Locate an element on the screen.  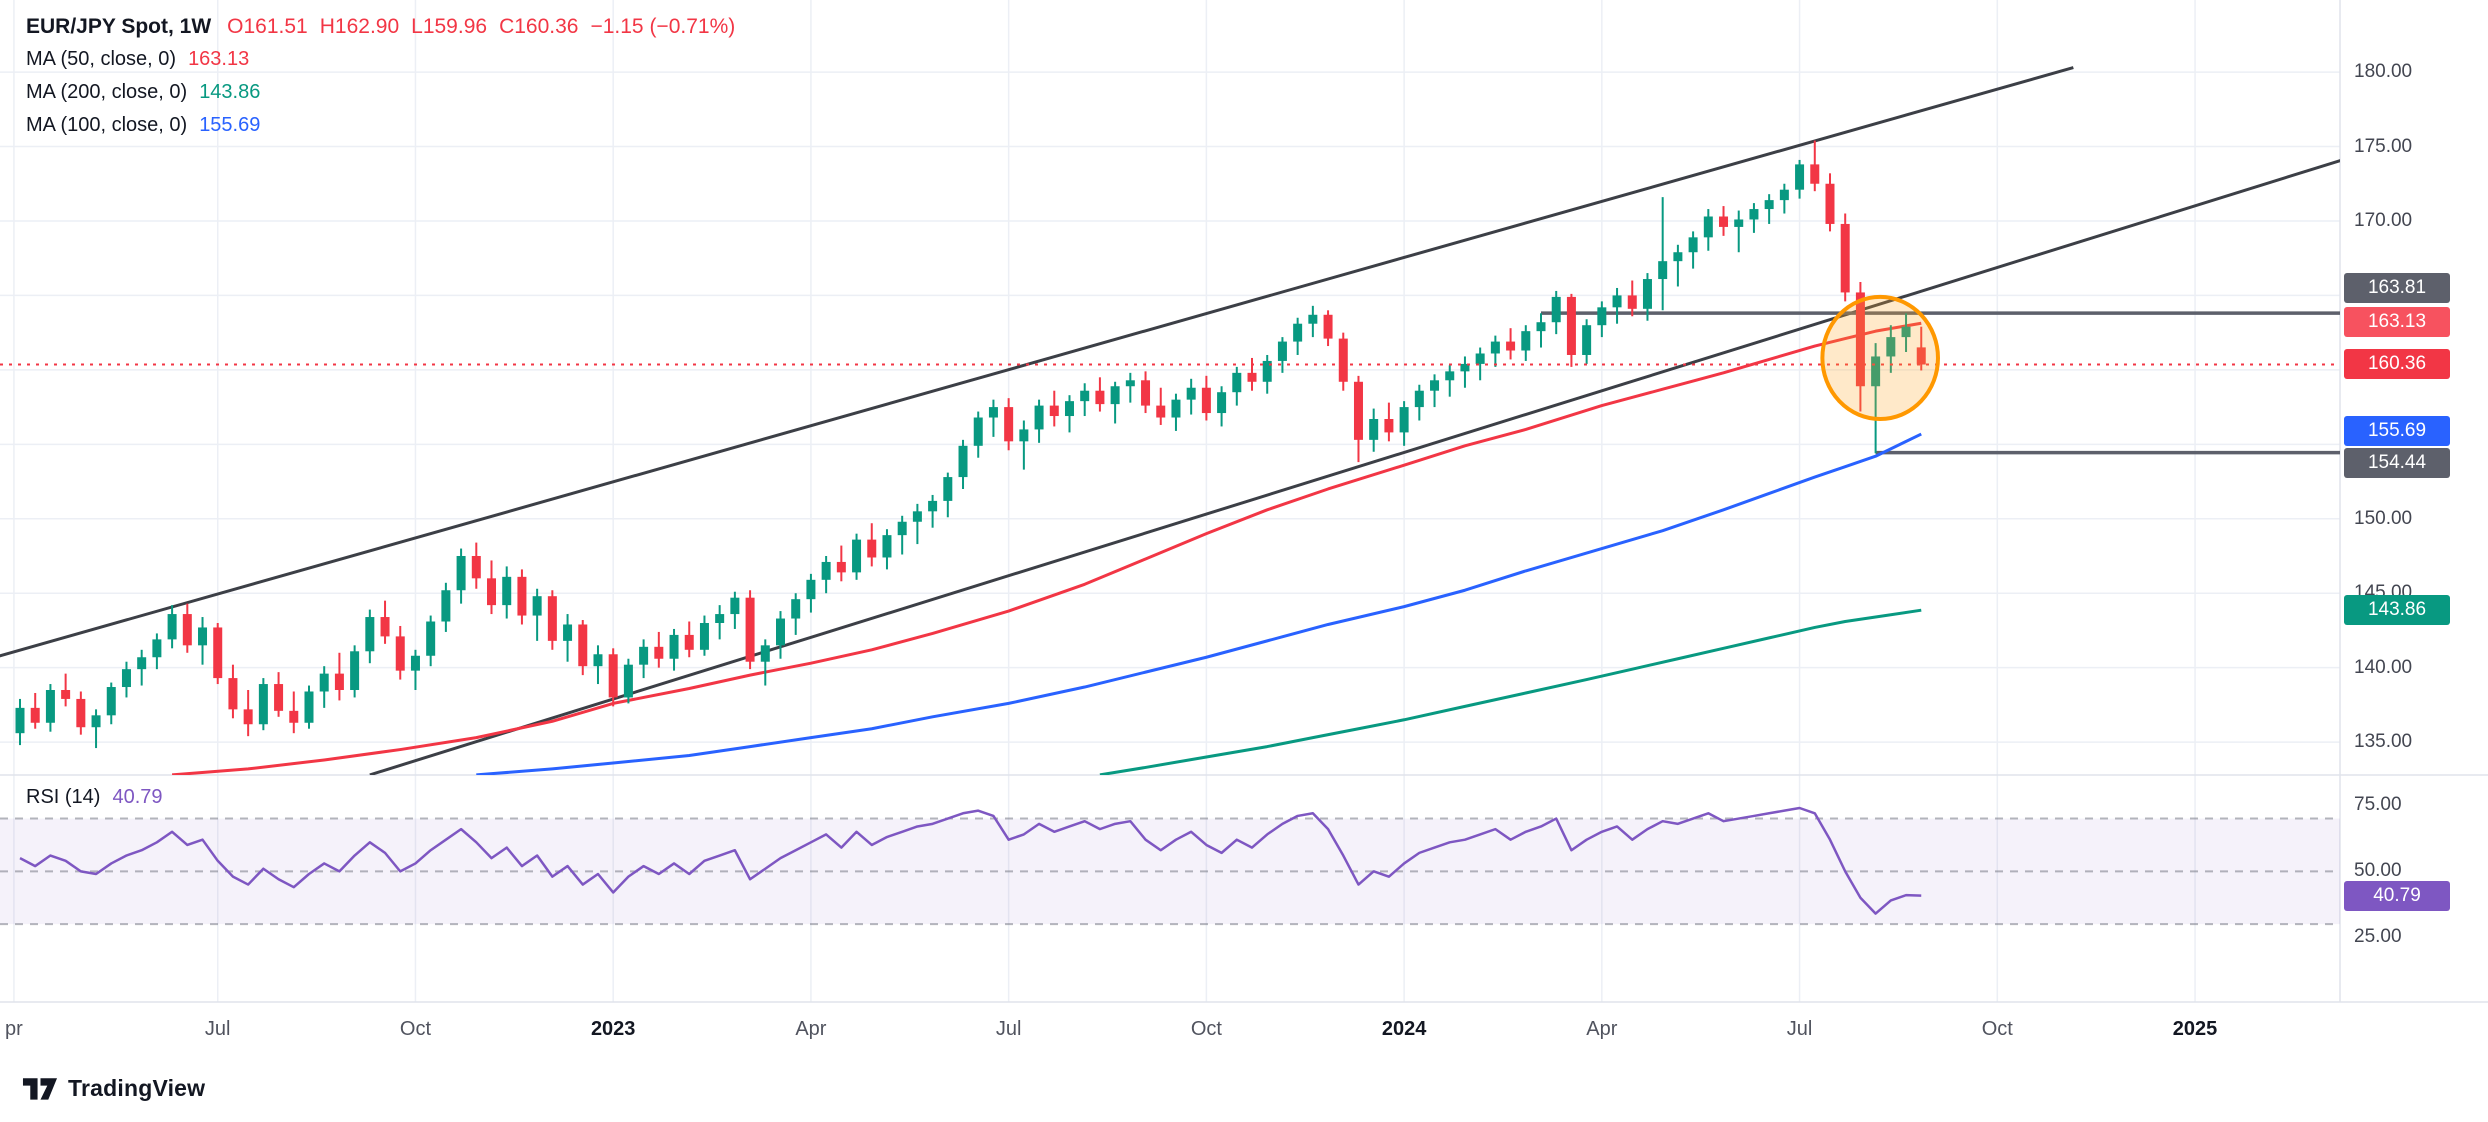
ma100-label: MA (100, close, 0) is located at coordinates (107, 125).